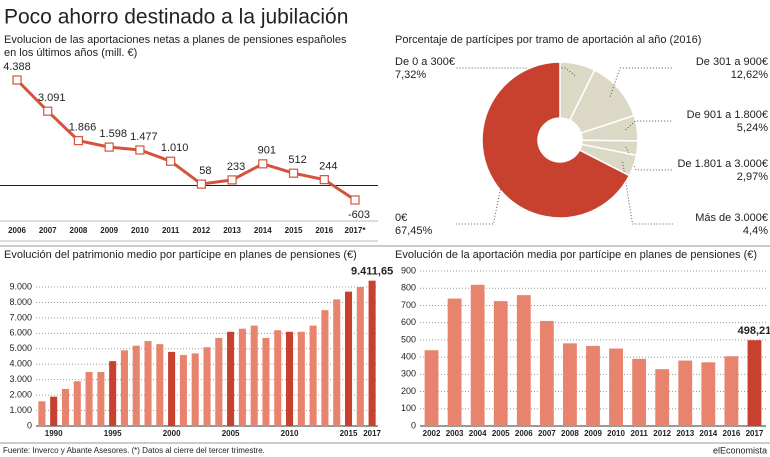 This screenshot has height=457, width=770. Describe the element at coordinates (356, 230) in the screenshot. I see `x-tick-label: 2017*` at that location.